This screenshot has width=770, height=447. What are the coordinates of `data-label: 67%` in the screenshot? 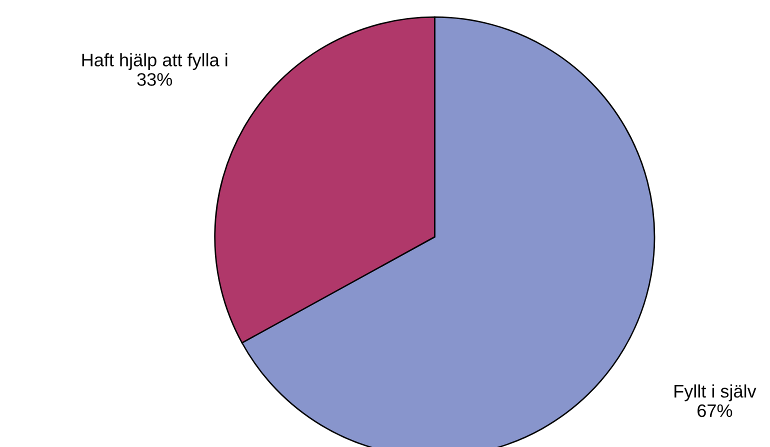 It's located at (715, 411).